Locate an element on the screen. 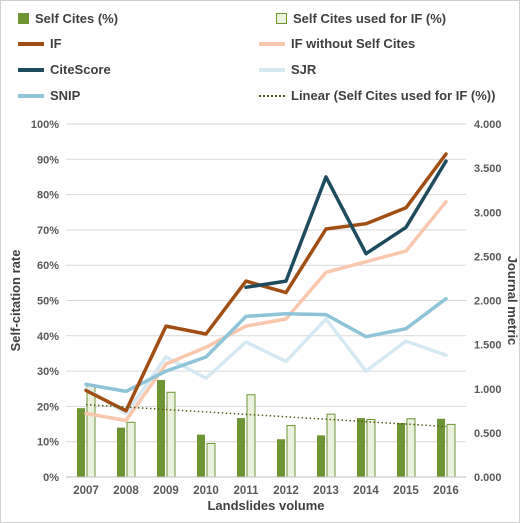 This screenshot has width=520, height=523. line-sjr is located at coordinates (266, 366).